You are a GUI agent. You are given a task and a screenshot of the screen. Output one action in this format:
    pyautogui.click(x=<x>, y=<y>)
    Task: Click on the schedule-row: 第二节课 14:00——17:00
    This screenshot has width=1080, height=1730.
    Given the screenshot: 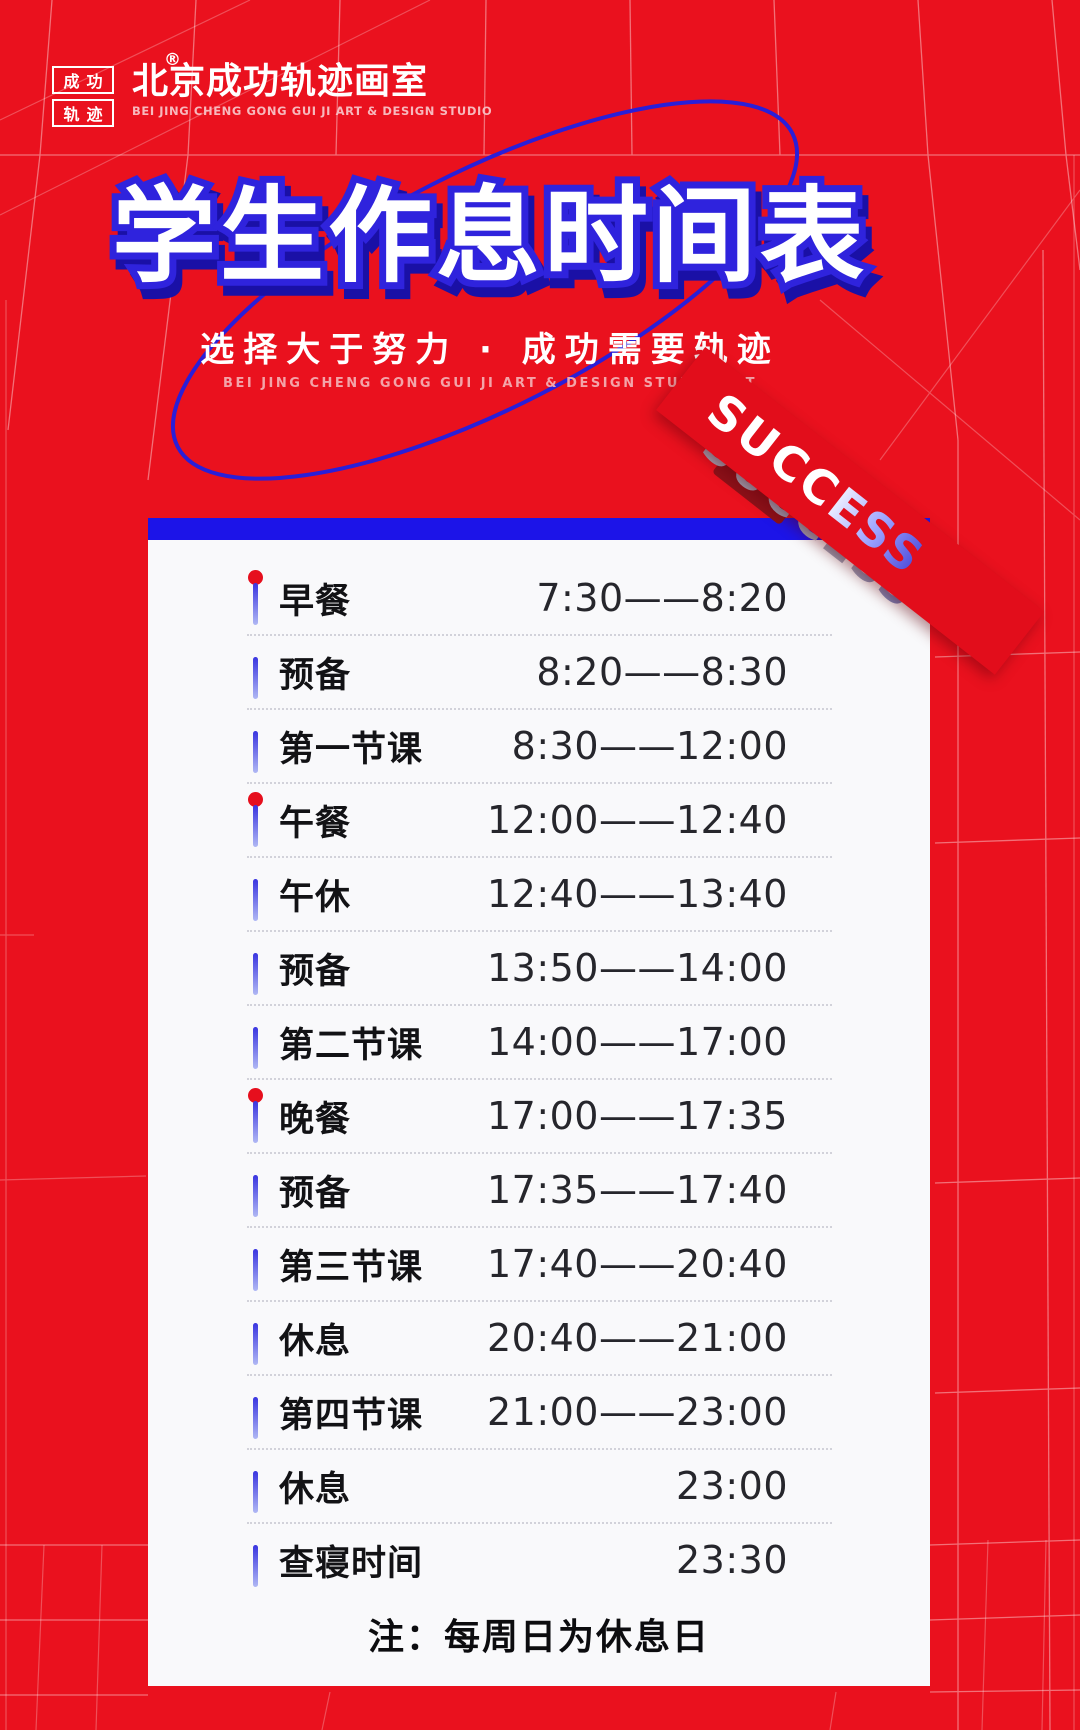 What is the action you would take?
    pyautogui.click(x=539, y=1043)
    